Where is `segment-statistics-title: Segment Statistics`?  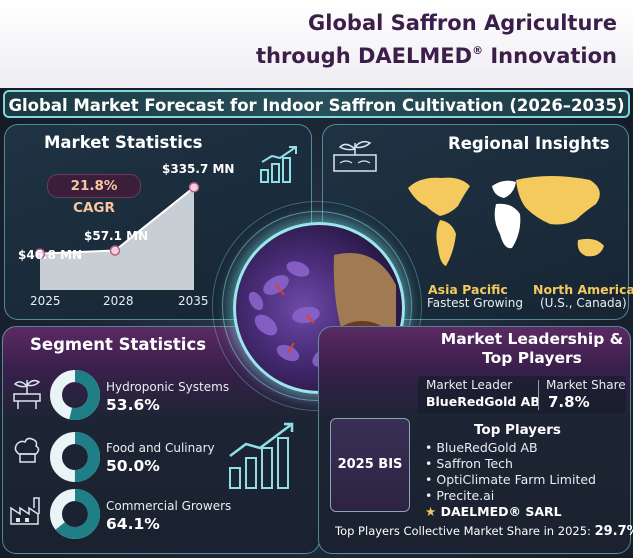 segment-statistics-title: Segment Statistics is located at coordinates (118, 344).